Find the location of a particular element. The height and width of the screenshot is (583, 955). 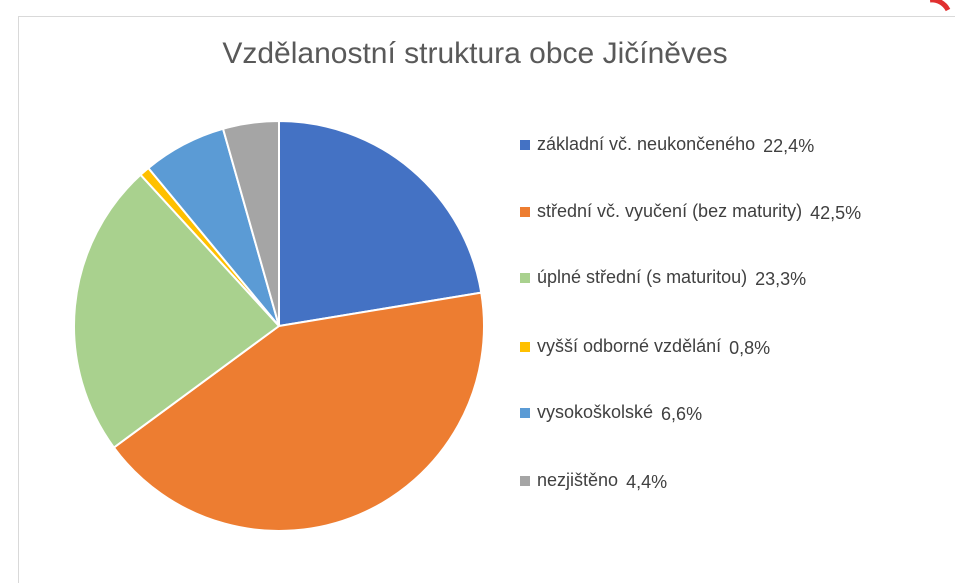

data-label: 6,6% is located at coordinates (681, 414).